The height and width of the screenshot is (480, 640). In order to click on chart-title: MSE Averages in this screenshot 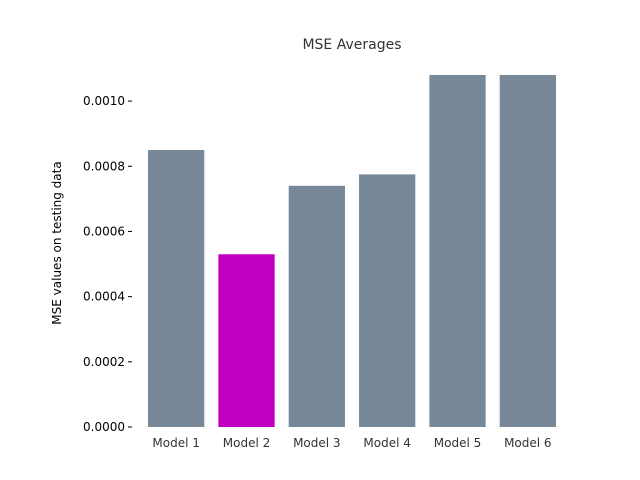, I will do `click(351, 45)`.